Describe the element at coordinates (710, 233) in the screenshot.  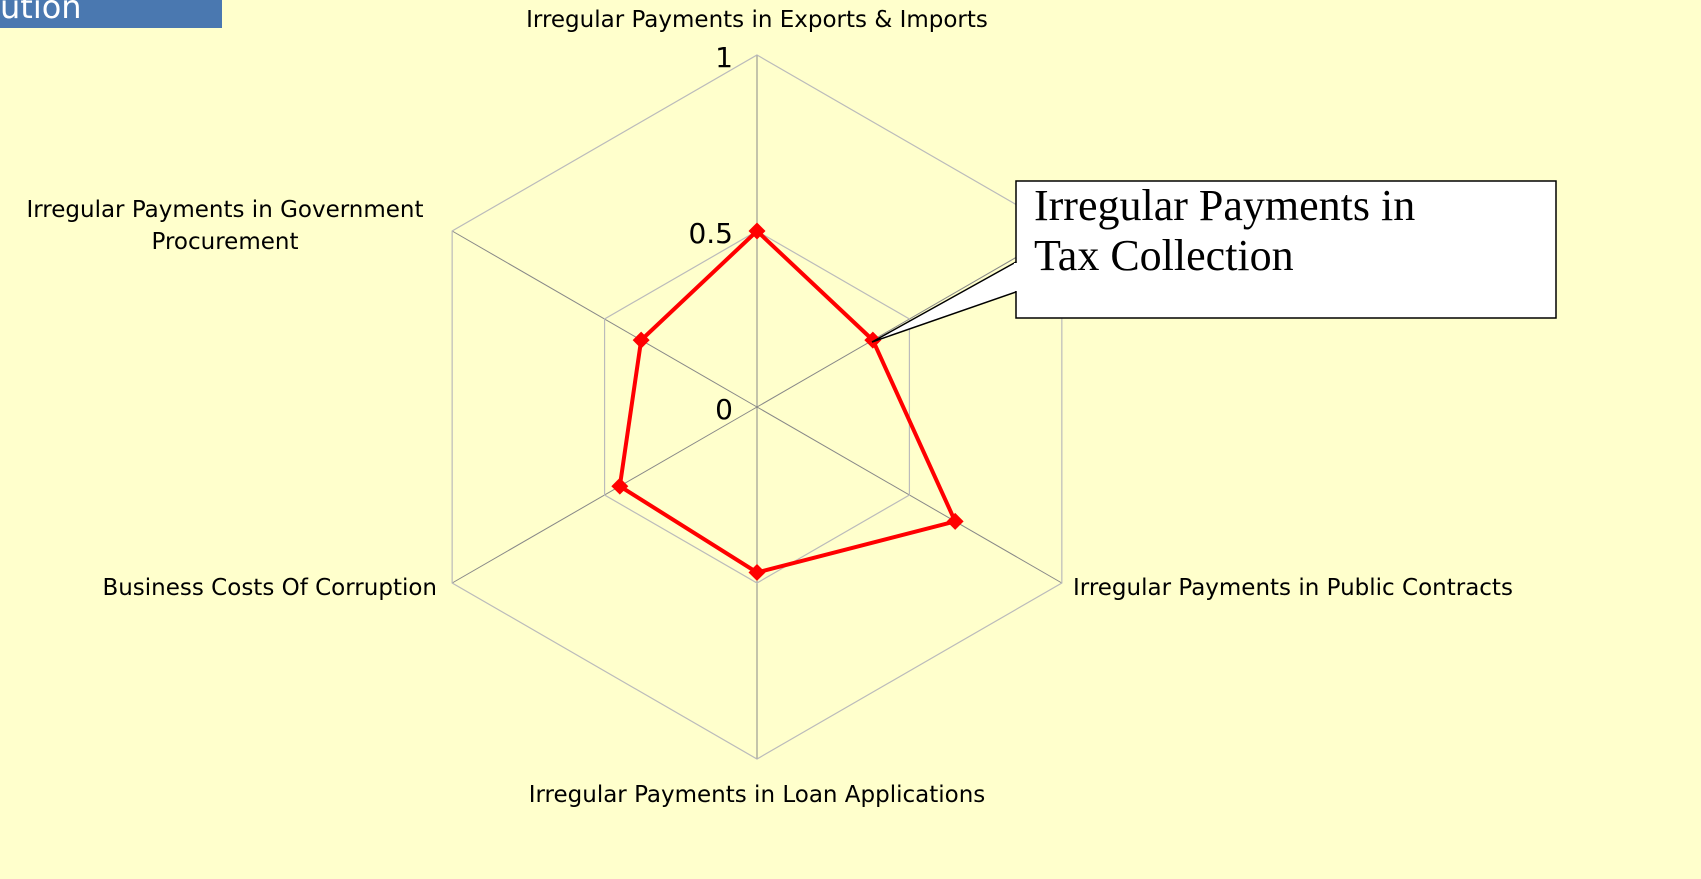
I see `r-tick-label: 0.5` at that location.